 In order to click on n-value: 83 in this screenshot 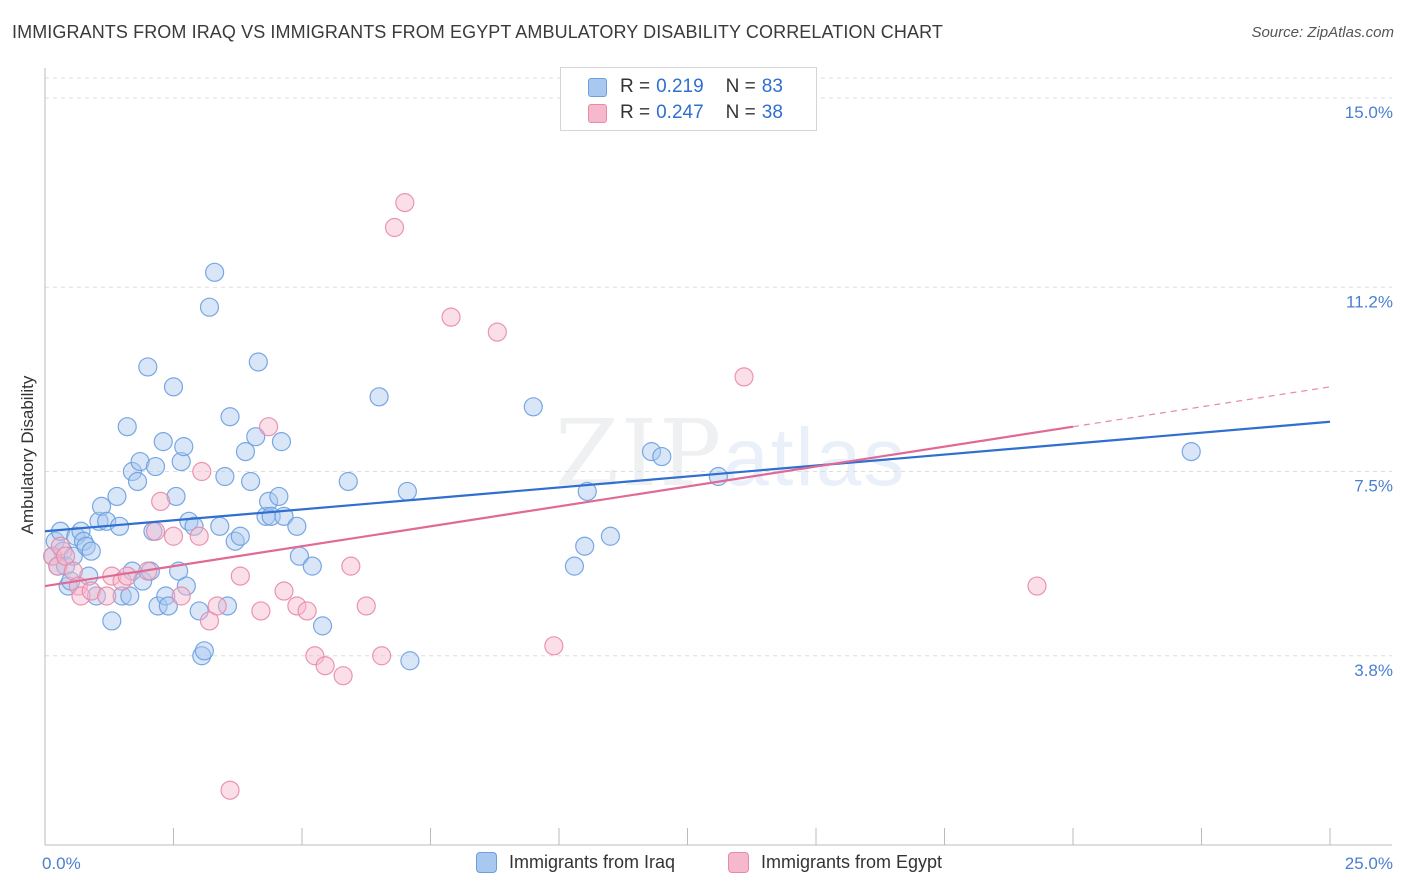, I will do `click(772, 86)`.